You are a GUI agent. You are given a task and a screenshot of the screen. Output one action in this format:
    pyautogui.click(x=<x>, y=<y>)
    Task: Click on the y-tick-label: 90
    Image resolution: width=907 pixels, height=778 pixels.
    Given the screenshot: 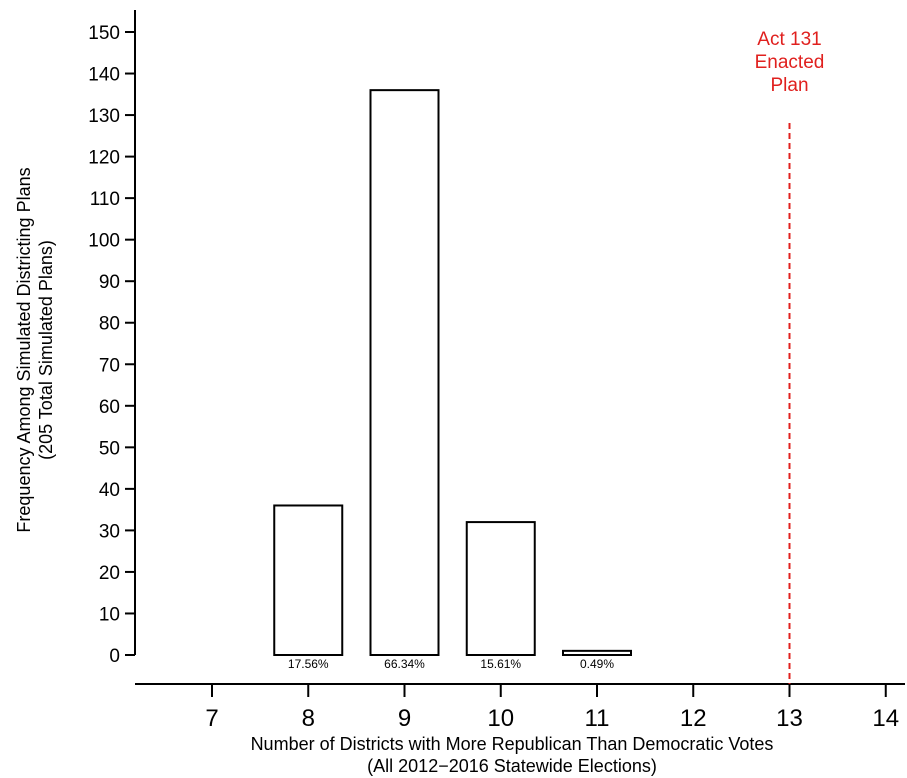 What is the action you would take?
    pyautogui.click(x=109, y=282)
    